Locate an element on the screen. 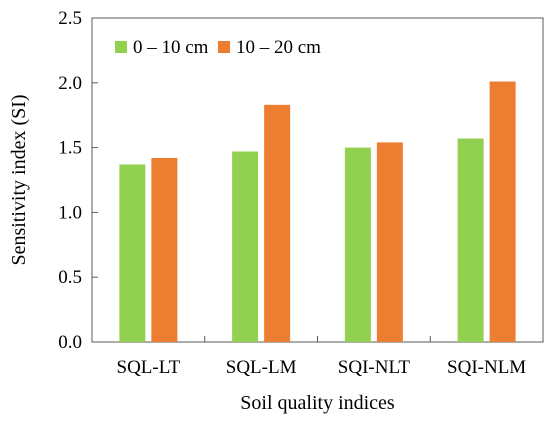  y-tick-label: 0.0 is located at coordinates (70, 342).